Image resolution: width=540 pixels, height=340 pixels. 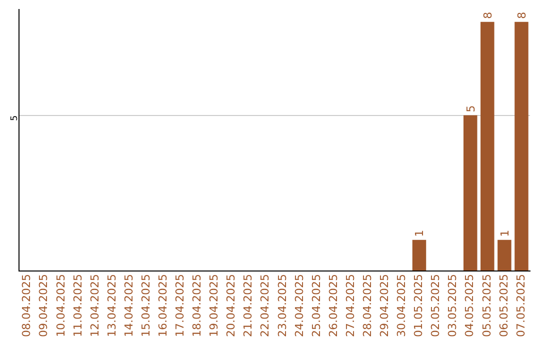 What do you see at coordinates (521, 306) in the screenshot?
I see `x-tick-label: 07.05.2025` at bounding box center [521, 306].